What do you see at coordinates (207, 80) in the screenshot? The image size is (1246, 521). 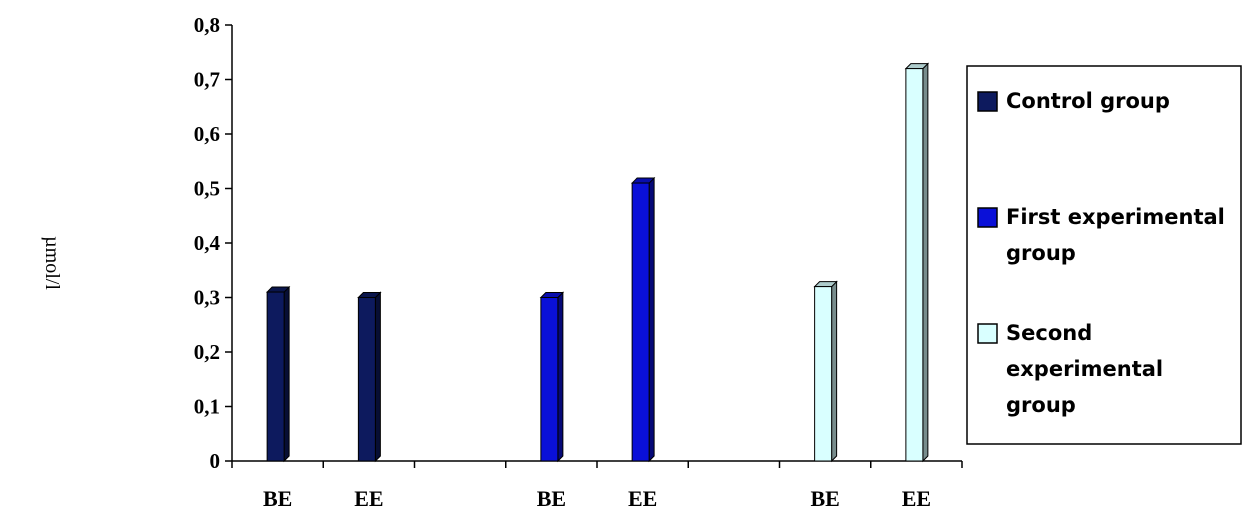 I see `y-tick-label: 0,7` at bounding box center [207, 80].